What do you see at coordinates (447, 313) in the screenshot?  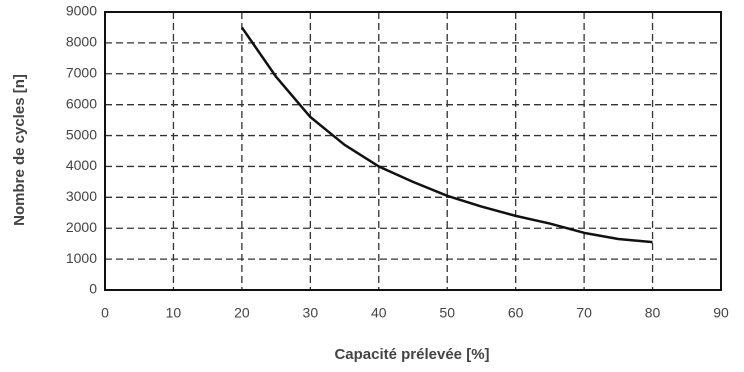 I see `x-tick-label: 50` at bounding box center [447, 313].